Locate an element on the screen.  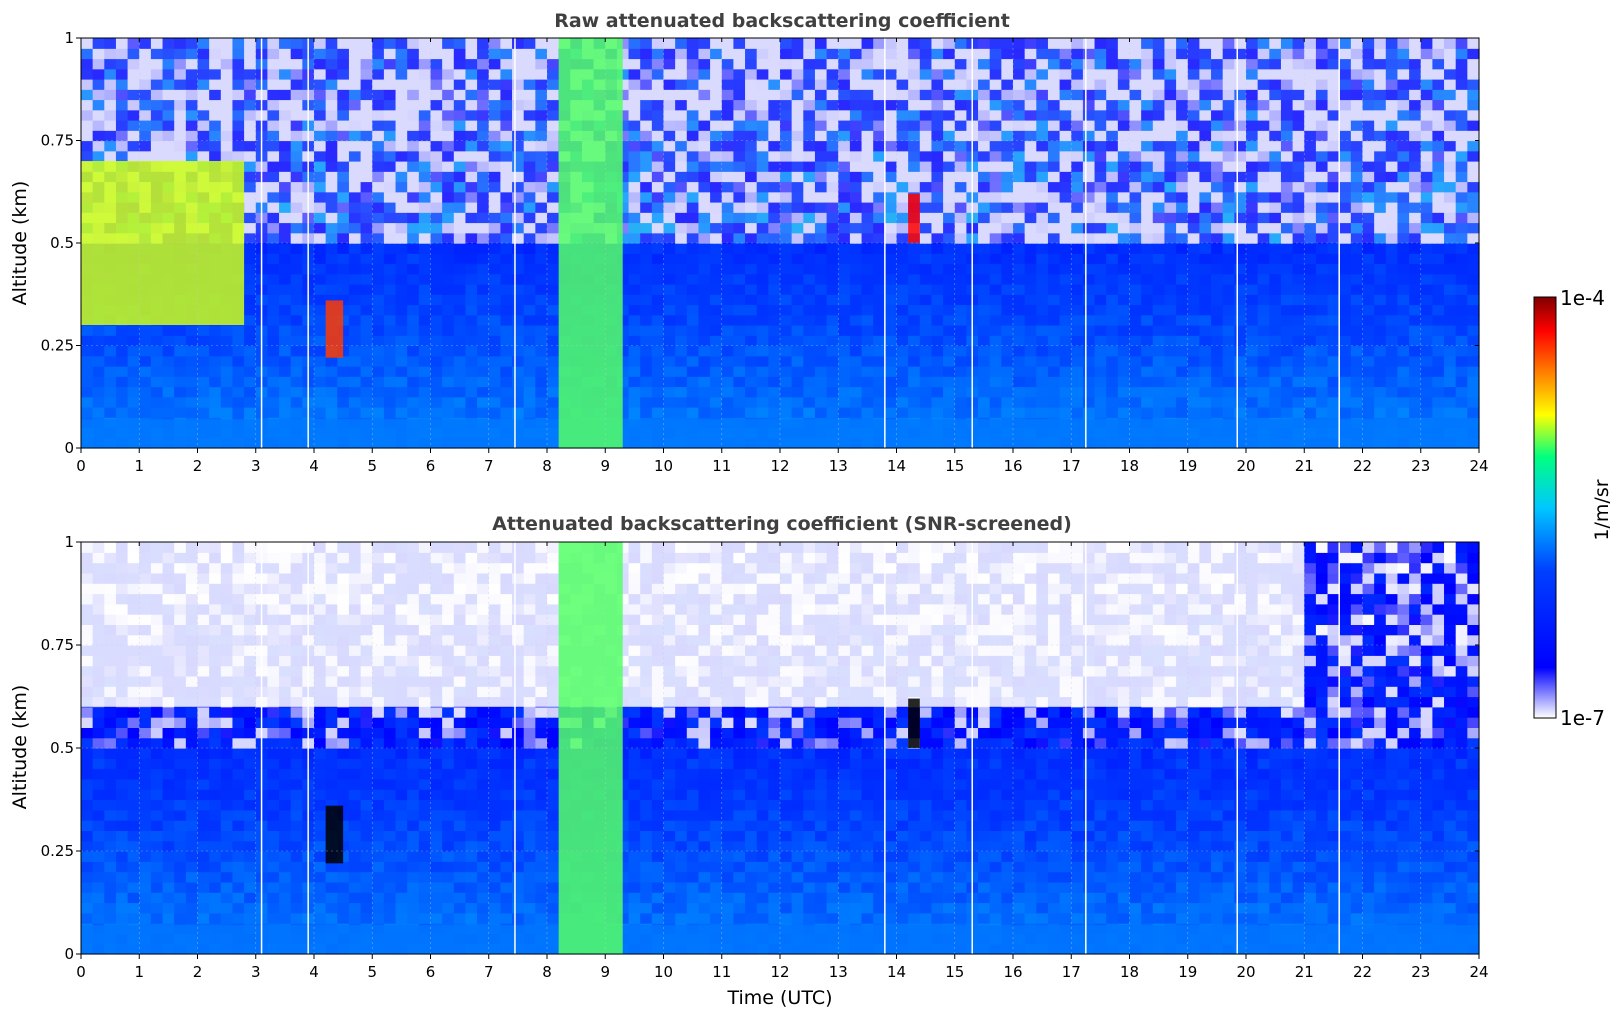
x-tick-label: 4 is located at coordinates (314, 466).